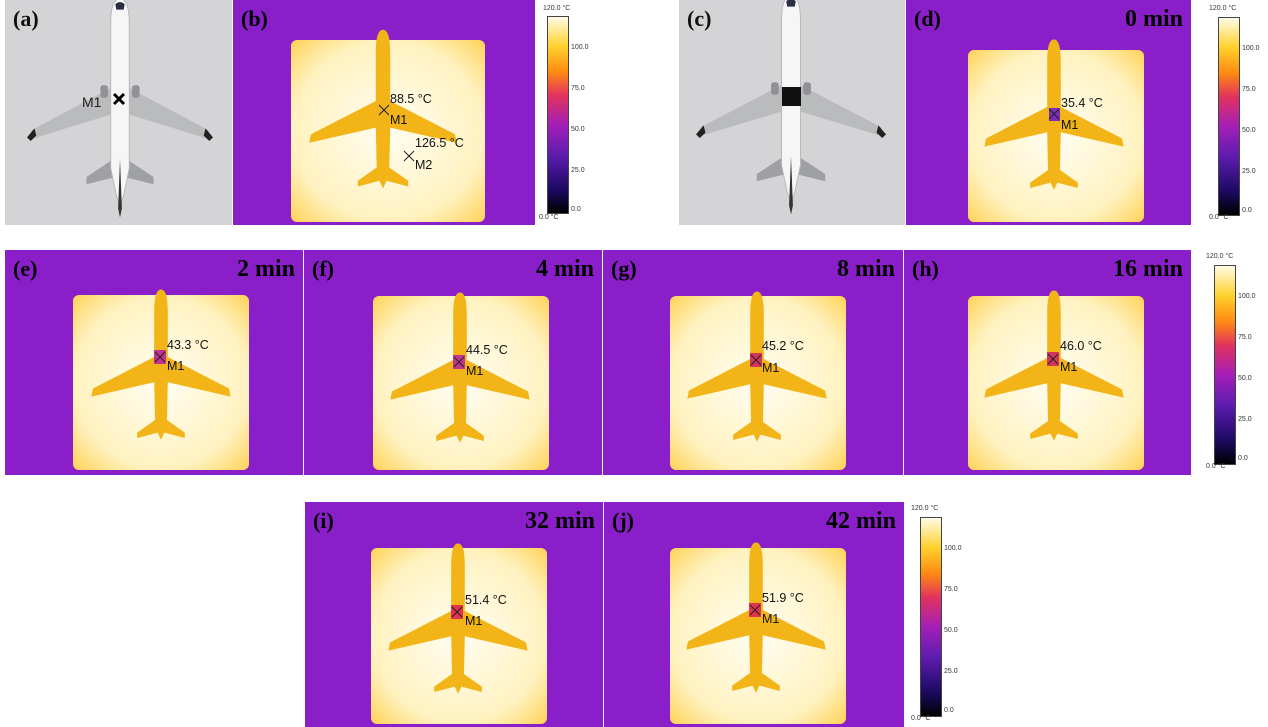 Image resolution: width=1268 pixels, height=727 pixels. I want to click on panel-i-thermal: (i) 32 min 51.4 °C M1, so click(454, 614).